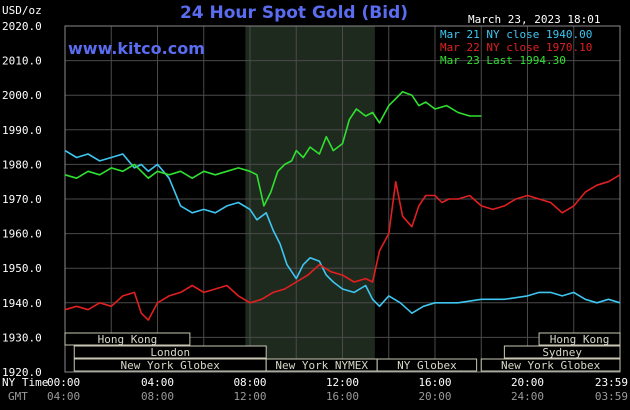 The image size is (630, 410). I want to click on y-tick-label: 1960.0, so click(22, 234).